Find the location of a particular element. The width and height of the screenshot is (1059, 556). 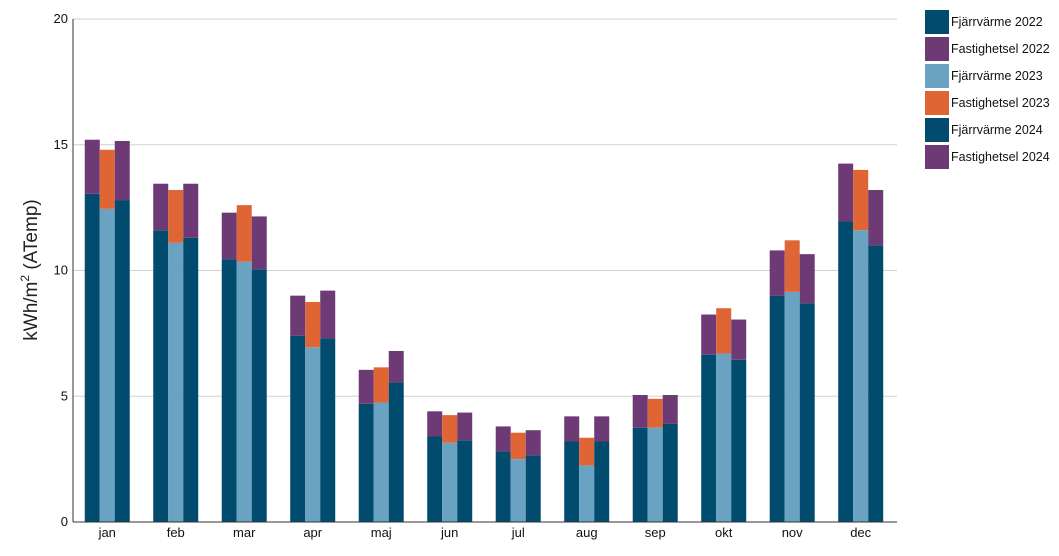

x-tick-label: nov is located at coordinates (792, 532).